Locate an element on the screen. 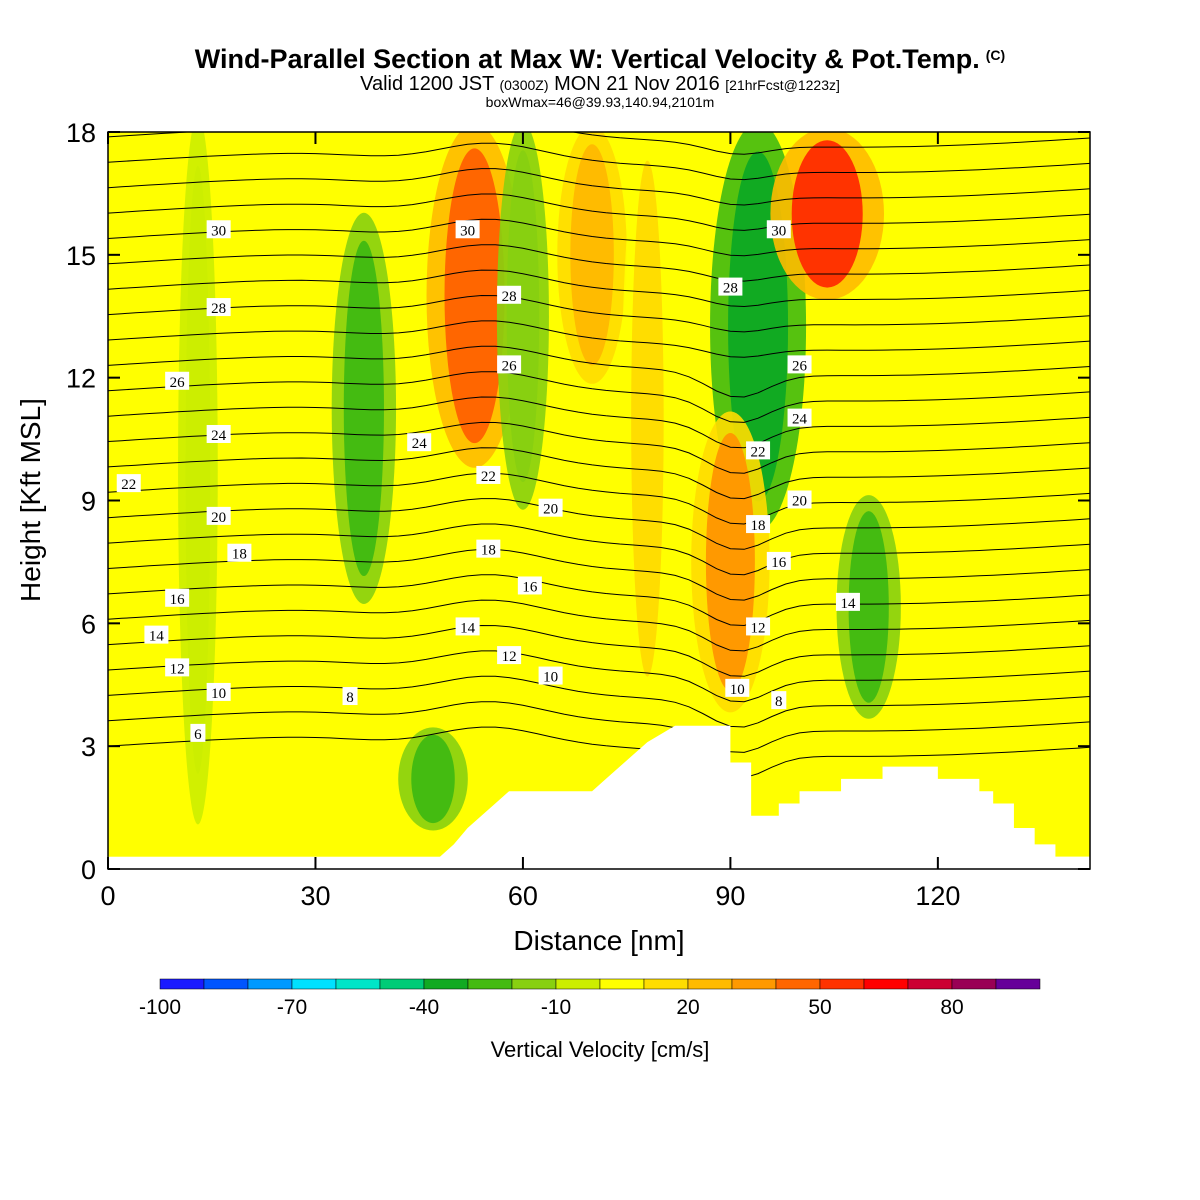 This screenshot has width=1200, height=1200. theta-label: 26 is located at coordinates (178, 383).